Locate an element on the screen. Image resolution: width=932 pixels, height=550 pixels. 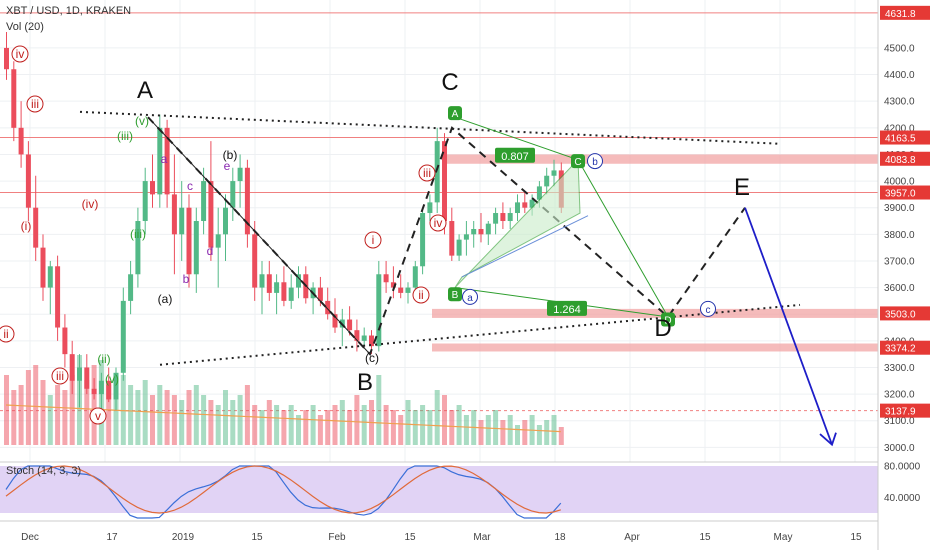
support-zone-lower is located at coordinates (655, 347).